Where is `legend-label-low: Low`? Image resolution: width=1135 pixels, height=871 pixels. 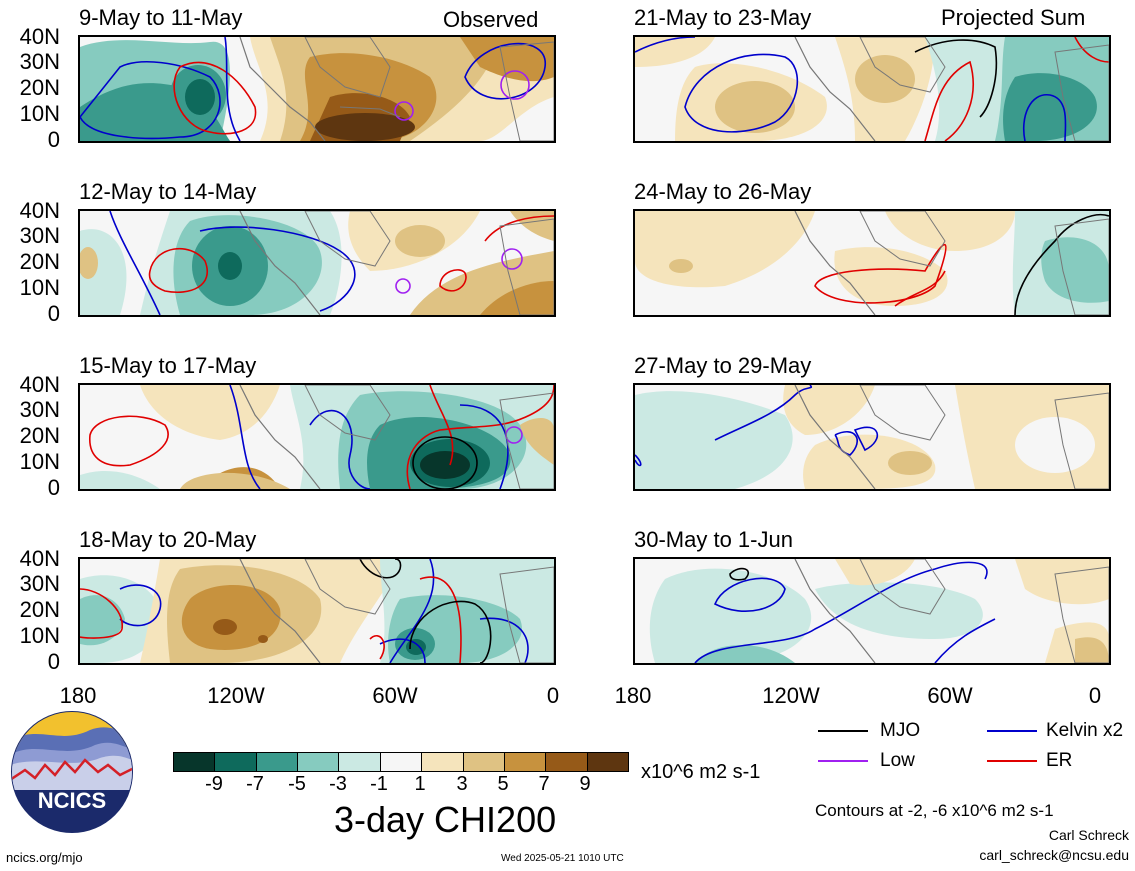 legend-label-low: Low is located at coordinates (897, 760).